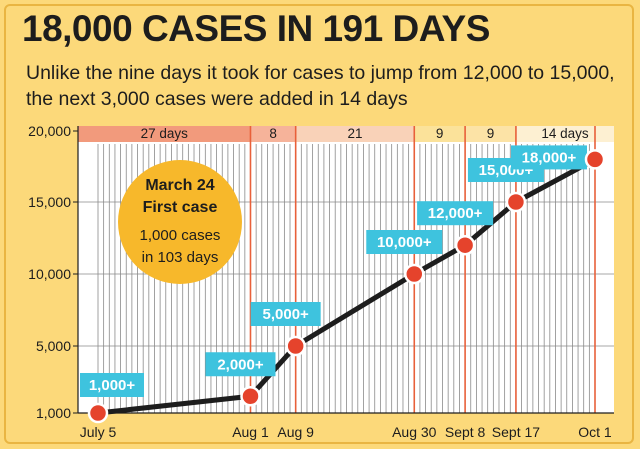 The height and width of the screenshot is (449, 640). I want to click on interval-band-label: 8, so click(273, 133).